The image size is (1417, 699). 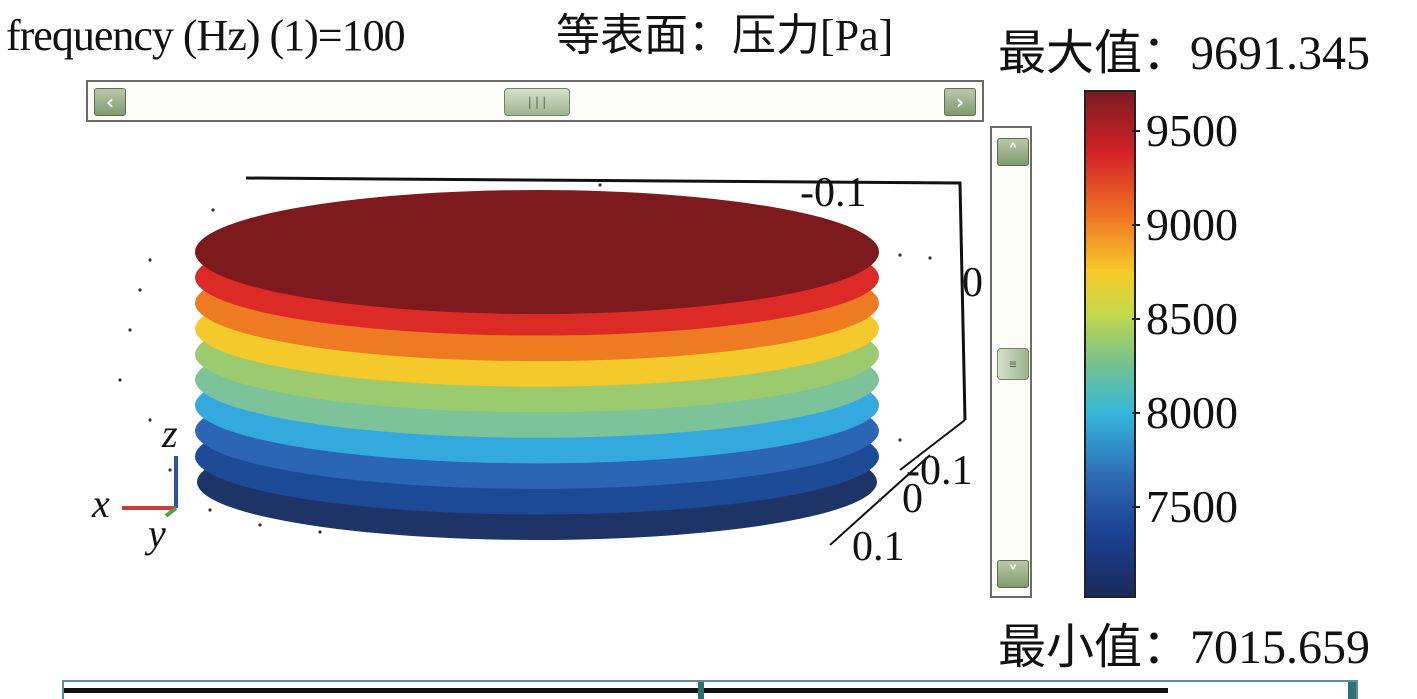 What do you see at coordinates (537, 252) in the screenshot?
I see `isosurface-top-layer` at bounding box center [537, 252].